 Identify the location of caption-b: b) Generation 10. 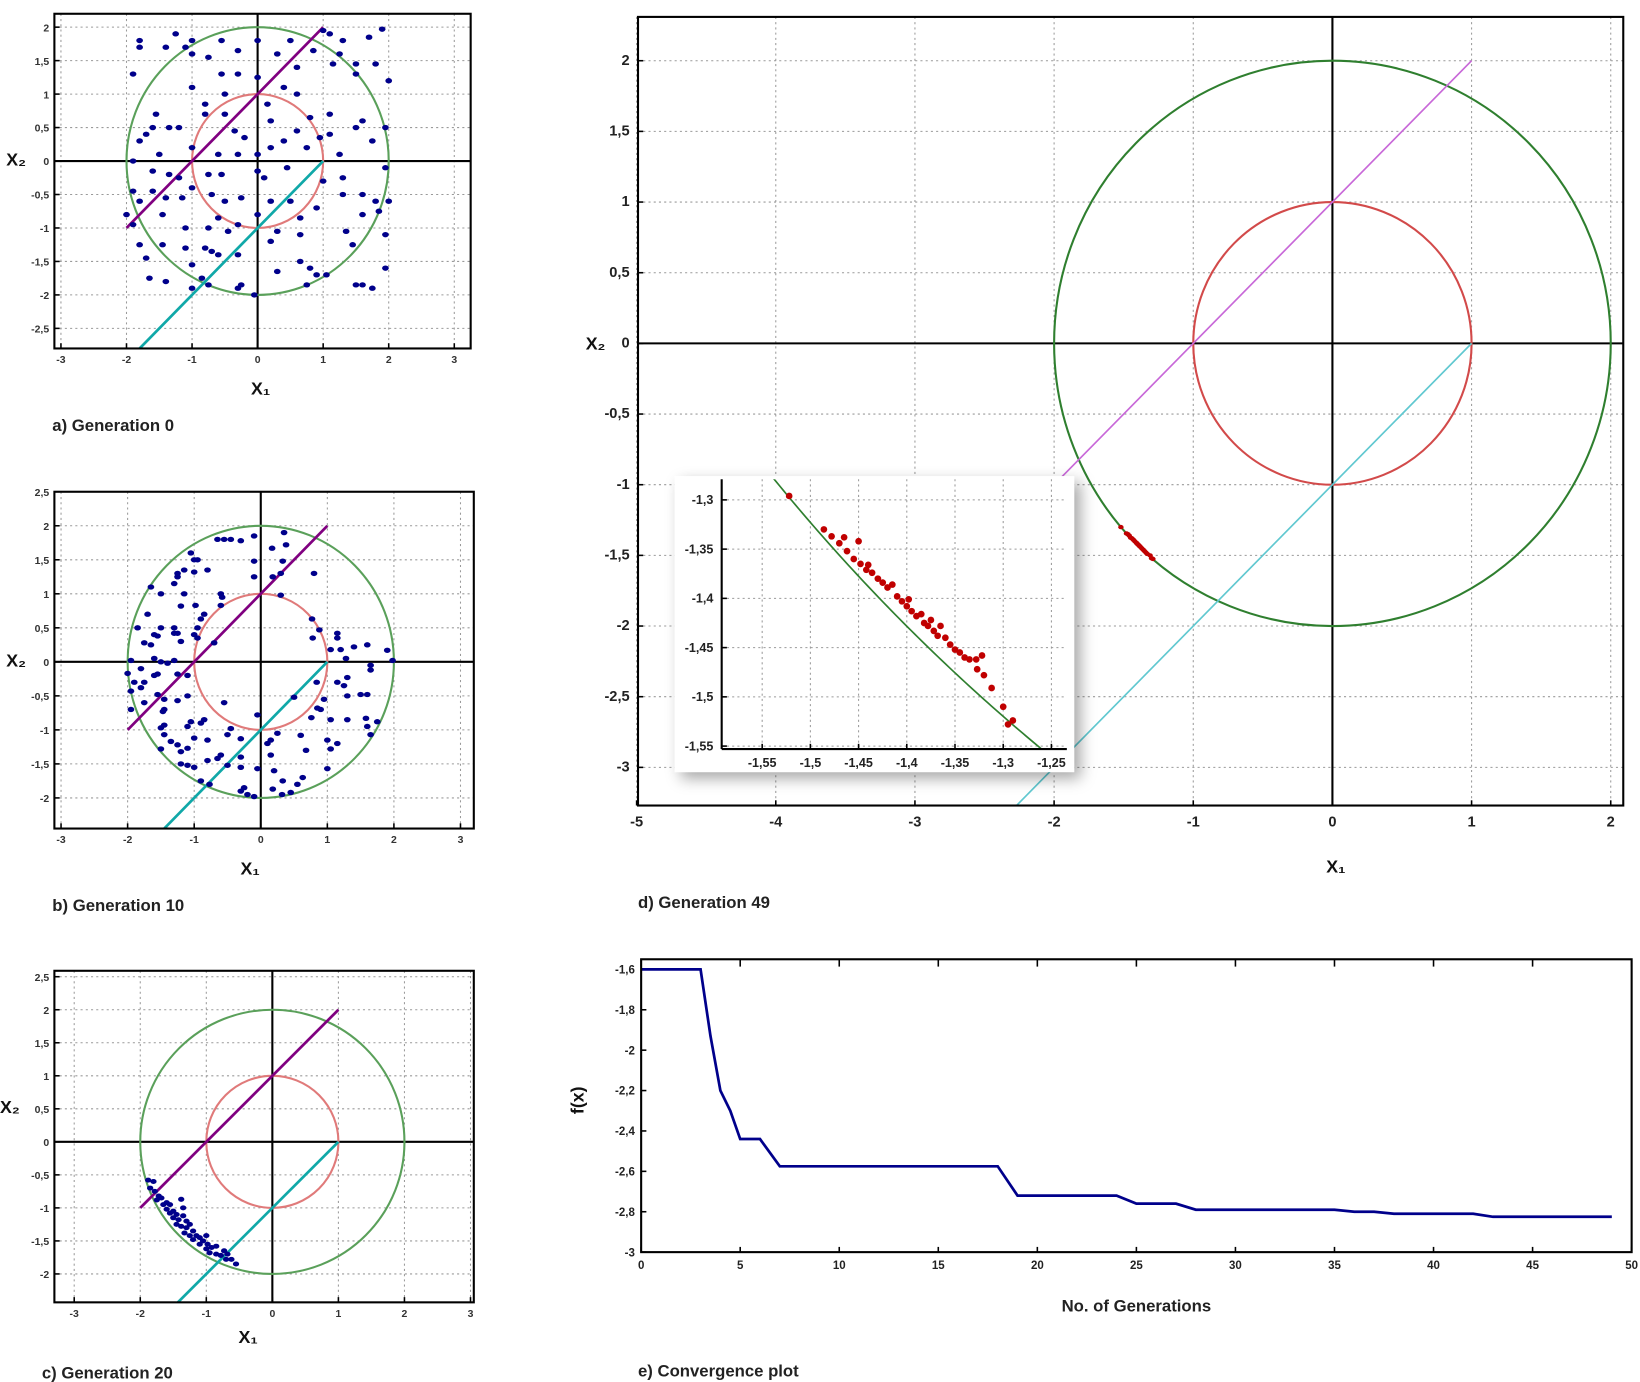
(118, 905).